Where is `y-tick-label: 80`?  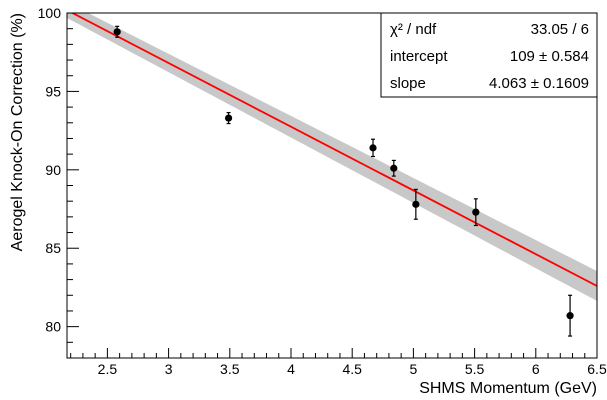 y-tick-label: 80 is located at coordinates (53, 327).